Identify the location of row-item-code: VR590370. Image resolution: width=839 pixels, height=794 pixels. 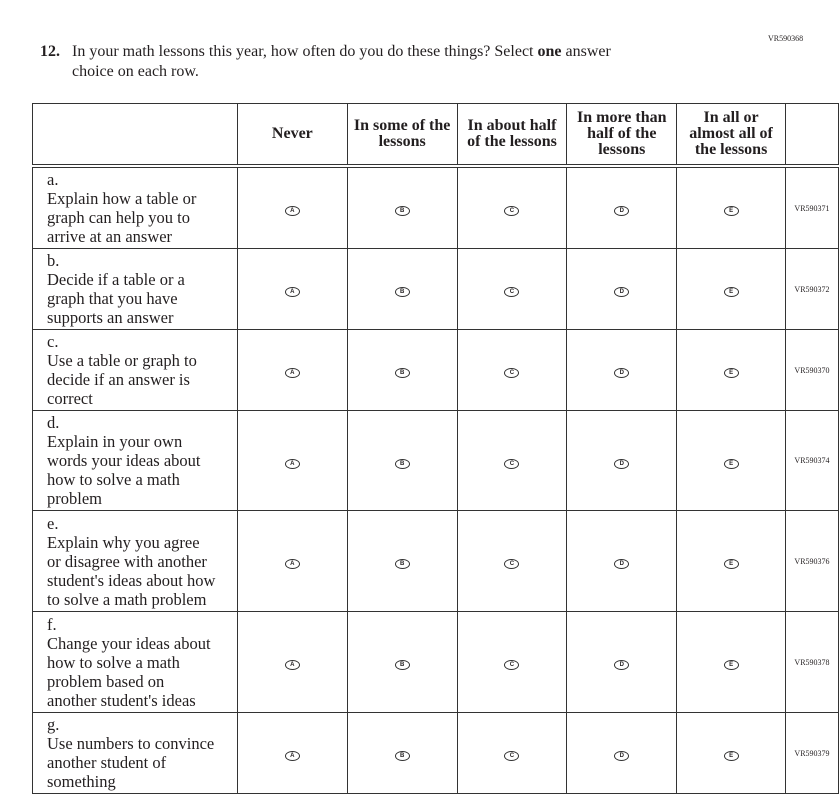
(811, 370).